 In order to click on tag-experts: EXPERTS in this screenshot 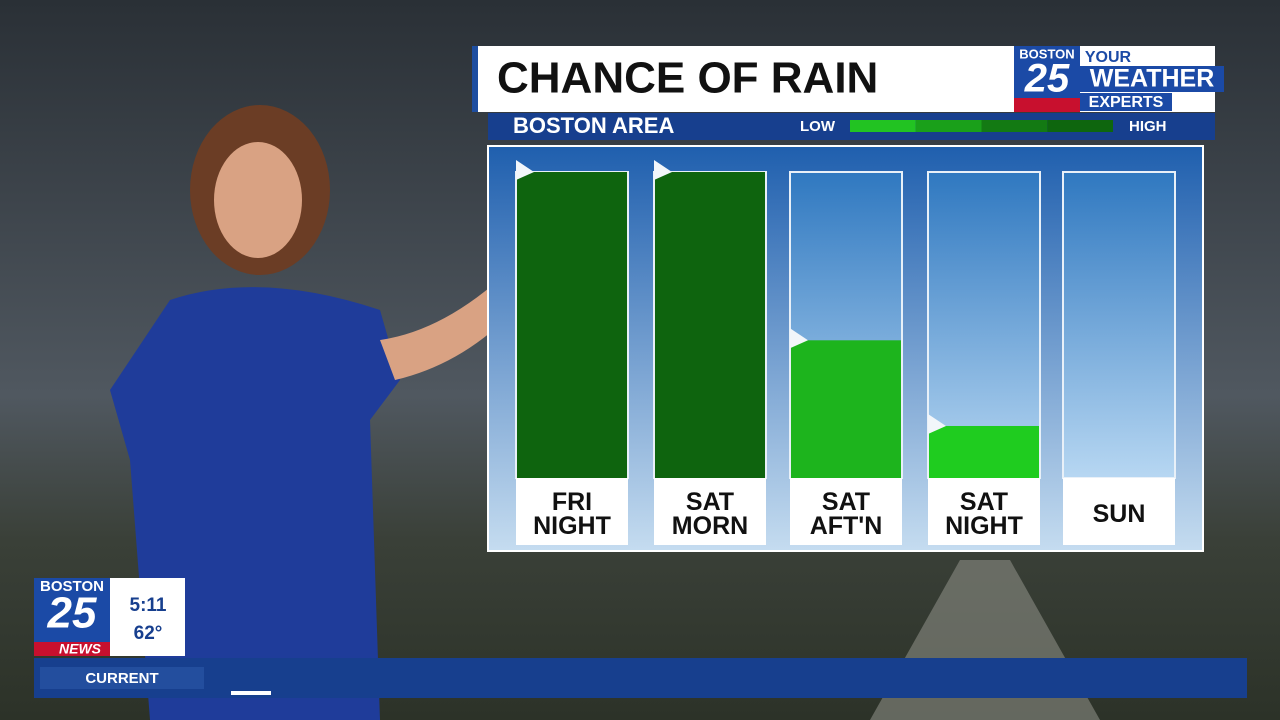, I will do `click(1126, 102)`.